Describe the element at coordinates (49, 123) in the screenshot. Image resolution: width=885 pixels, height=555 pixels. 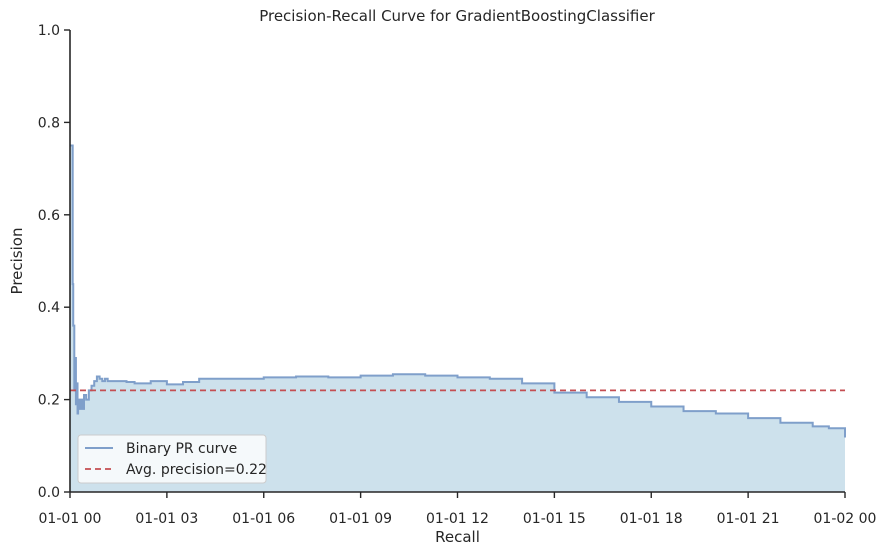
I see `y-tick-label: 0.8` at that location.